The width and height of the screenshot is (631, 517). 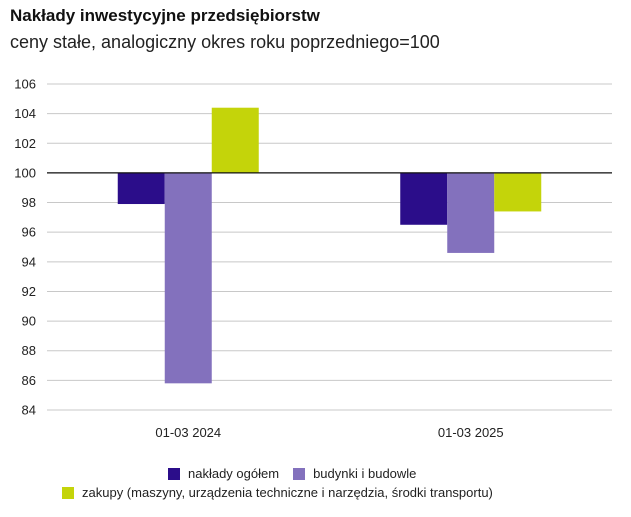 I want to click on y-tick-label: 98, so click(x=29, y=202).